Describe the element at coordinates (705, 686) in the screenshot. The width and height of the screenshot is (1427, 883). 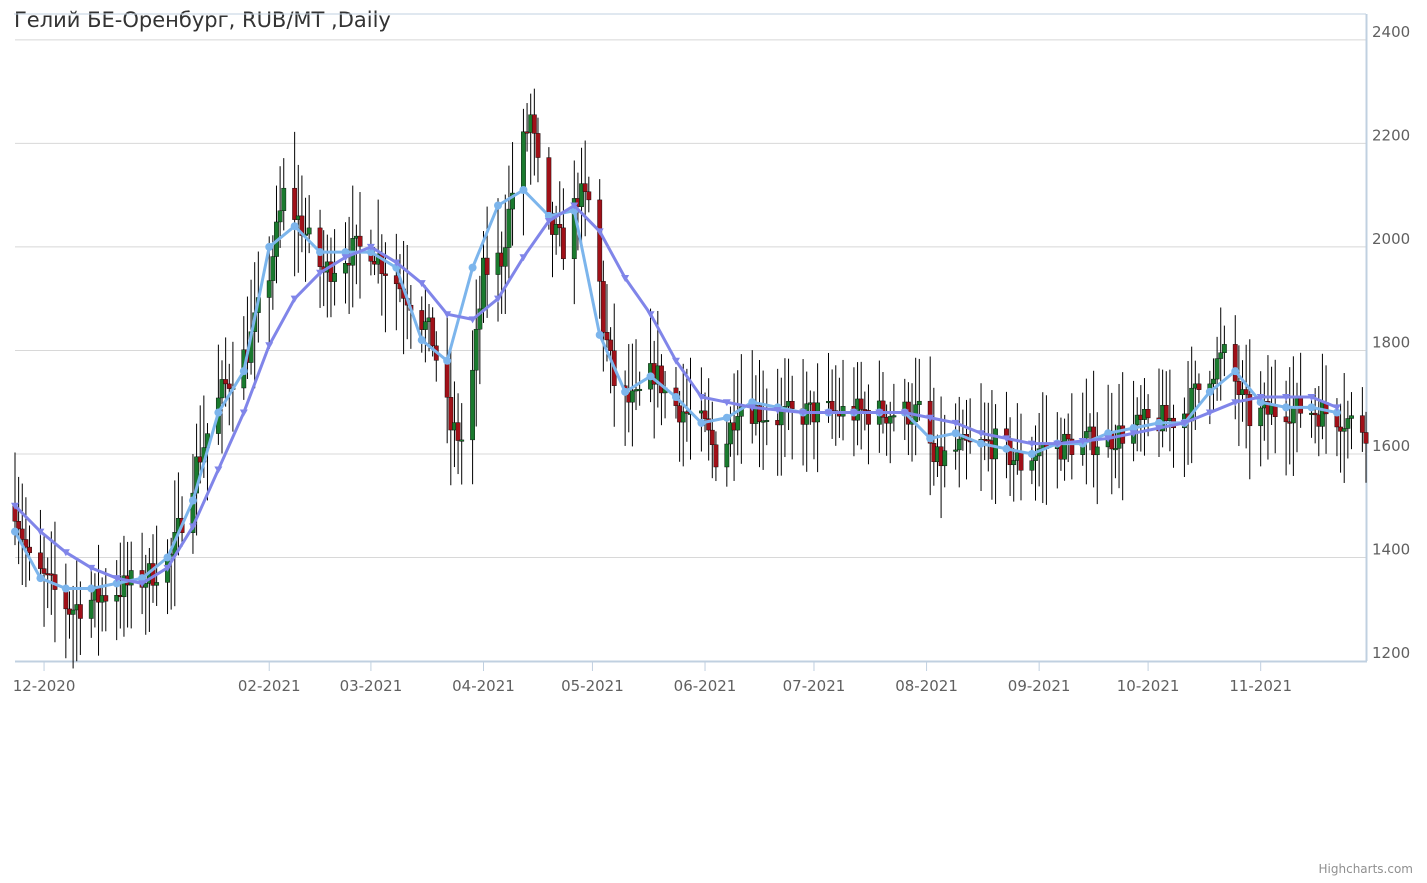
I see `x-tick-label: 06-2021` at that location.